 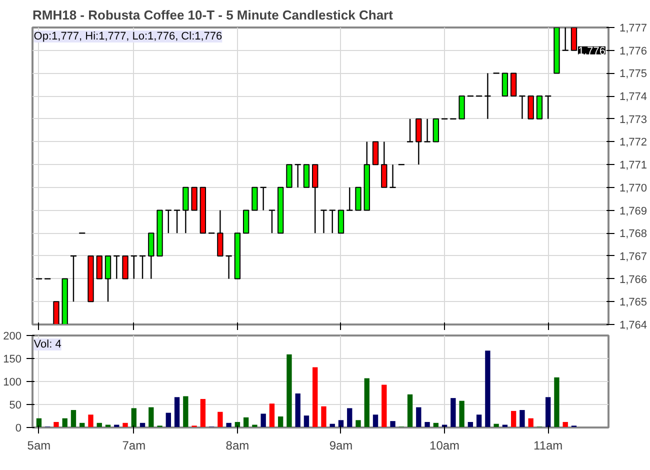 I want to click on y-tick-label: 1,775, so click(x=634, y=74).